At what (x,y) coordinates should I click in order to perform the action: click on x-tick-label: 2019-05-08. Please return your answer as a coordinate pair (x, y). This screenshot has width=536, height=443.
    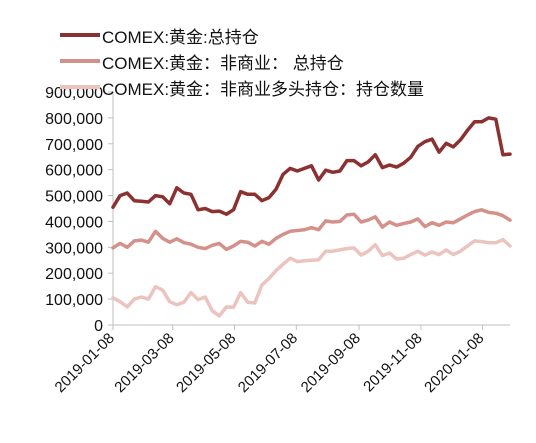
    Looking at the image, I should click on (206, 363).